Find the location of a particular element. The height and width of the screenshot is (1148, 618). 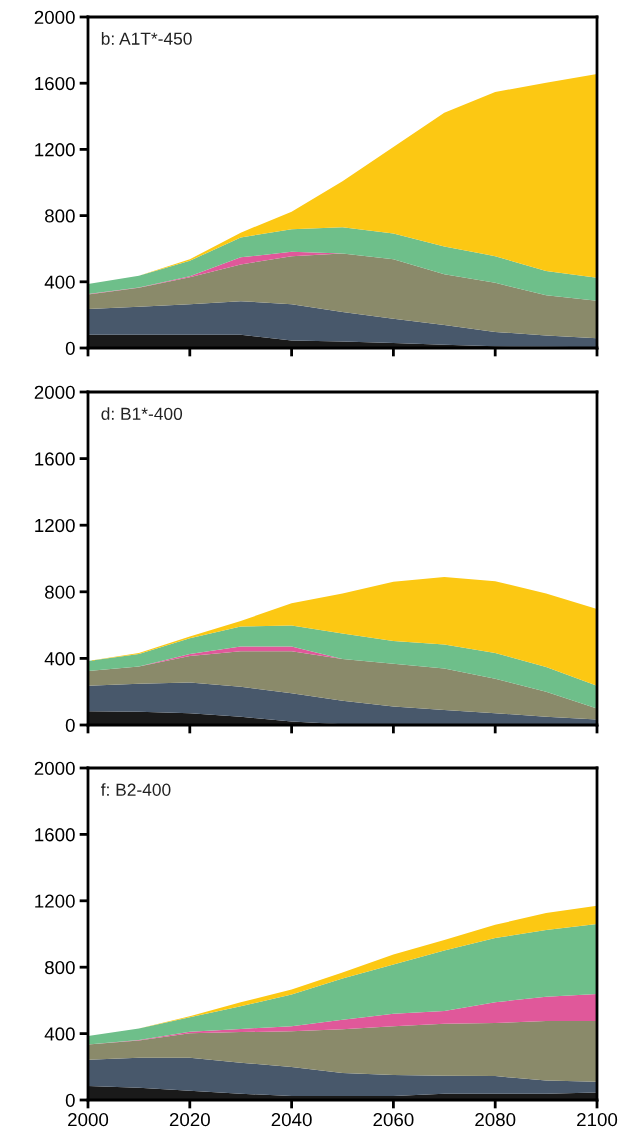

x-tick-label: 2060 is located at coordinates (393, 1120).